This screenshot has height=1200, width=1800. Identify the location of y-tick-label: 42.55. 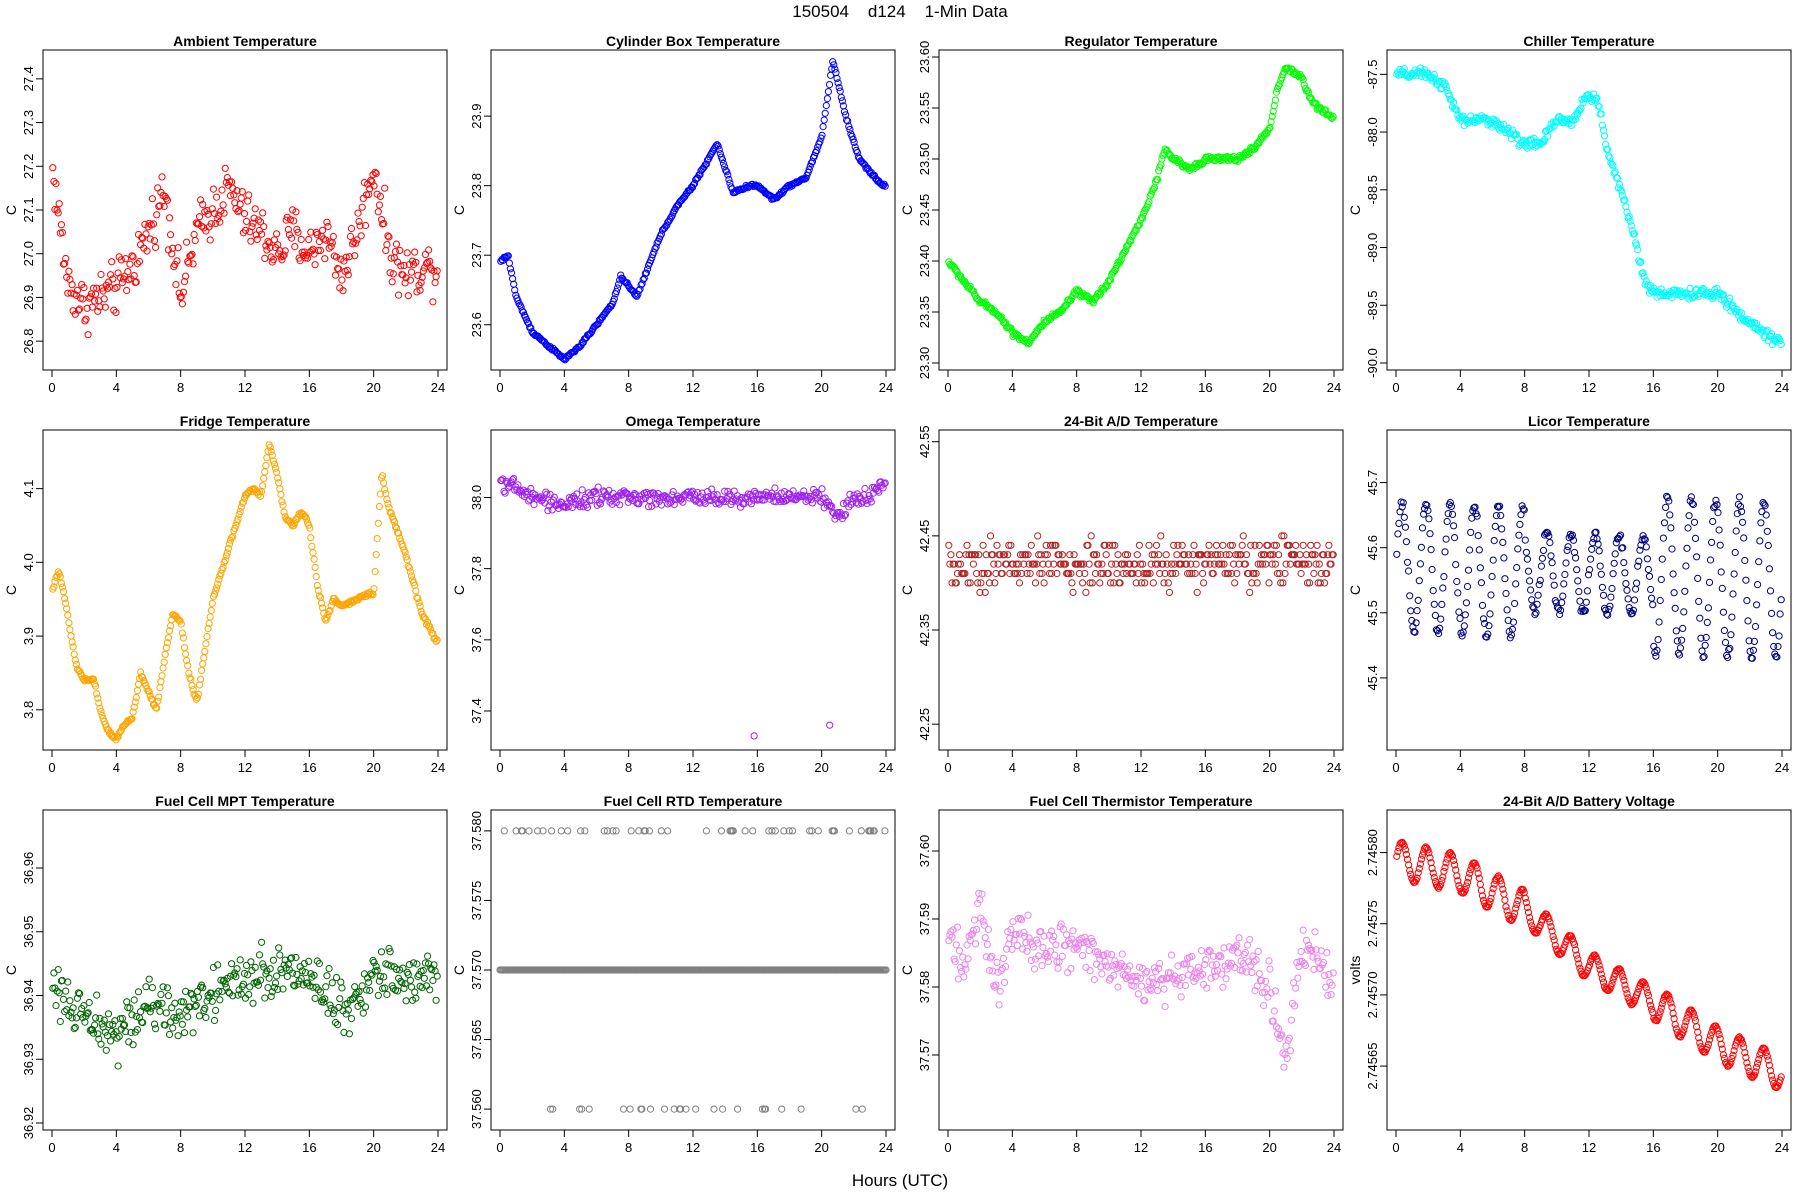
(924, 441).